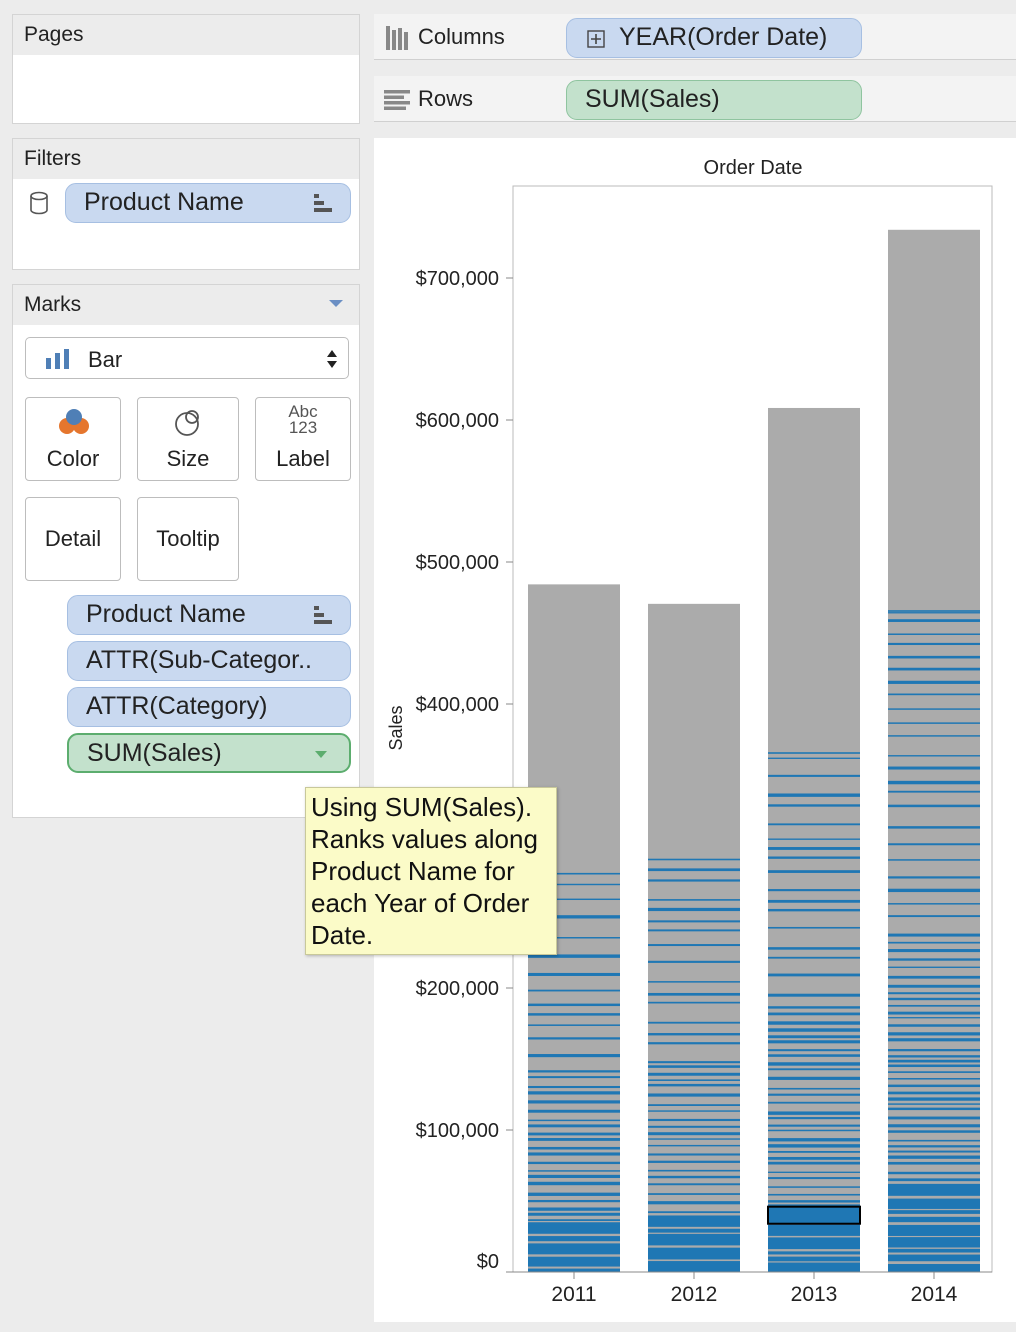 This screenshot has width=1016, height=1332. Describe the element at coordinates (694, 1294) in the screenshot. I see `x-tick-label: 2012` at that location.